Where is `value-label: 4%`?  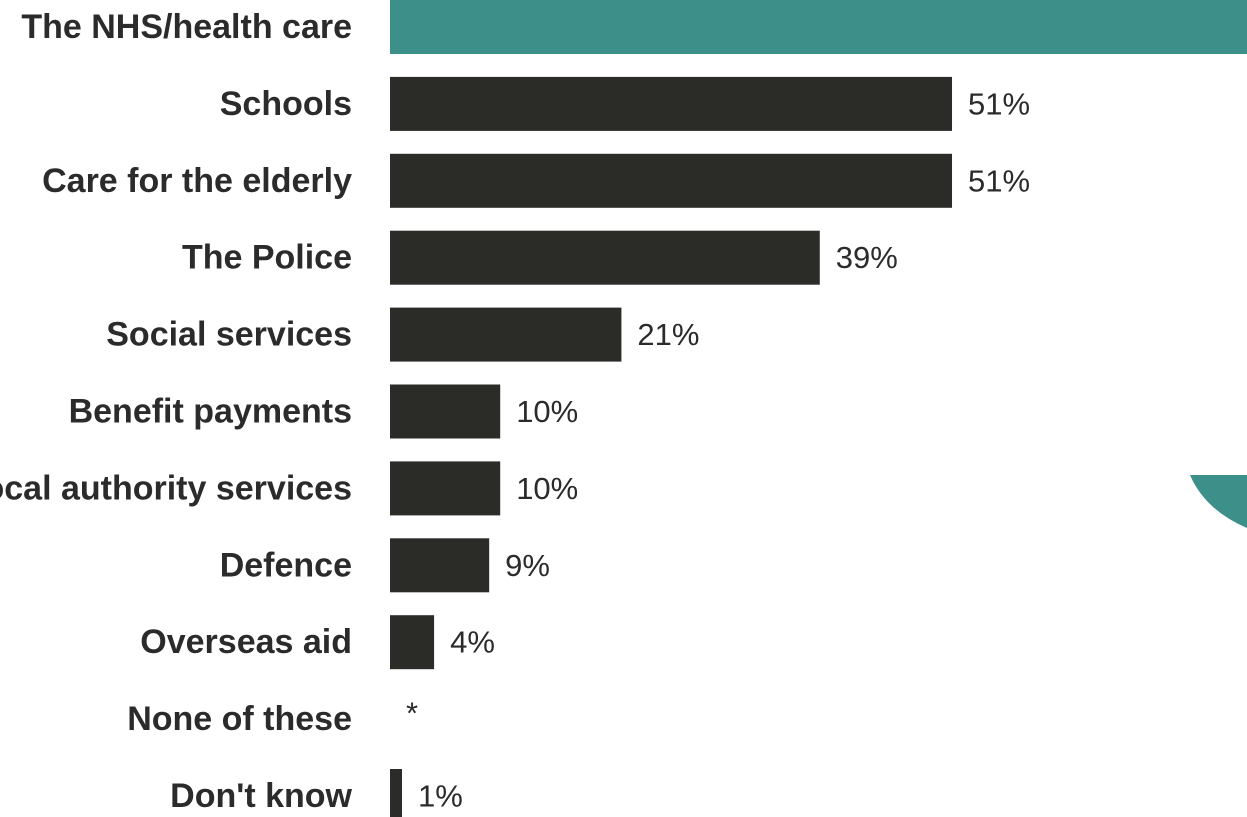
value-label: 4% is located at coordinates (472, 642).